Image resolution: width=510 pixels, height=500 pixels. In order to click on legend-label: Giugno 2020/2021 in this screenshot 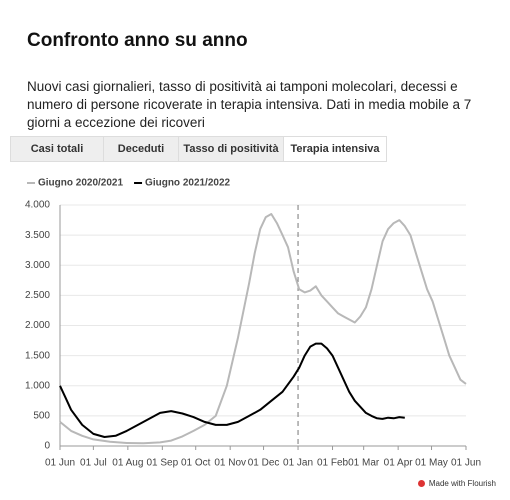, I will do `click(80, 183)`.